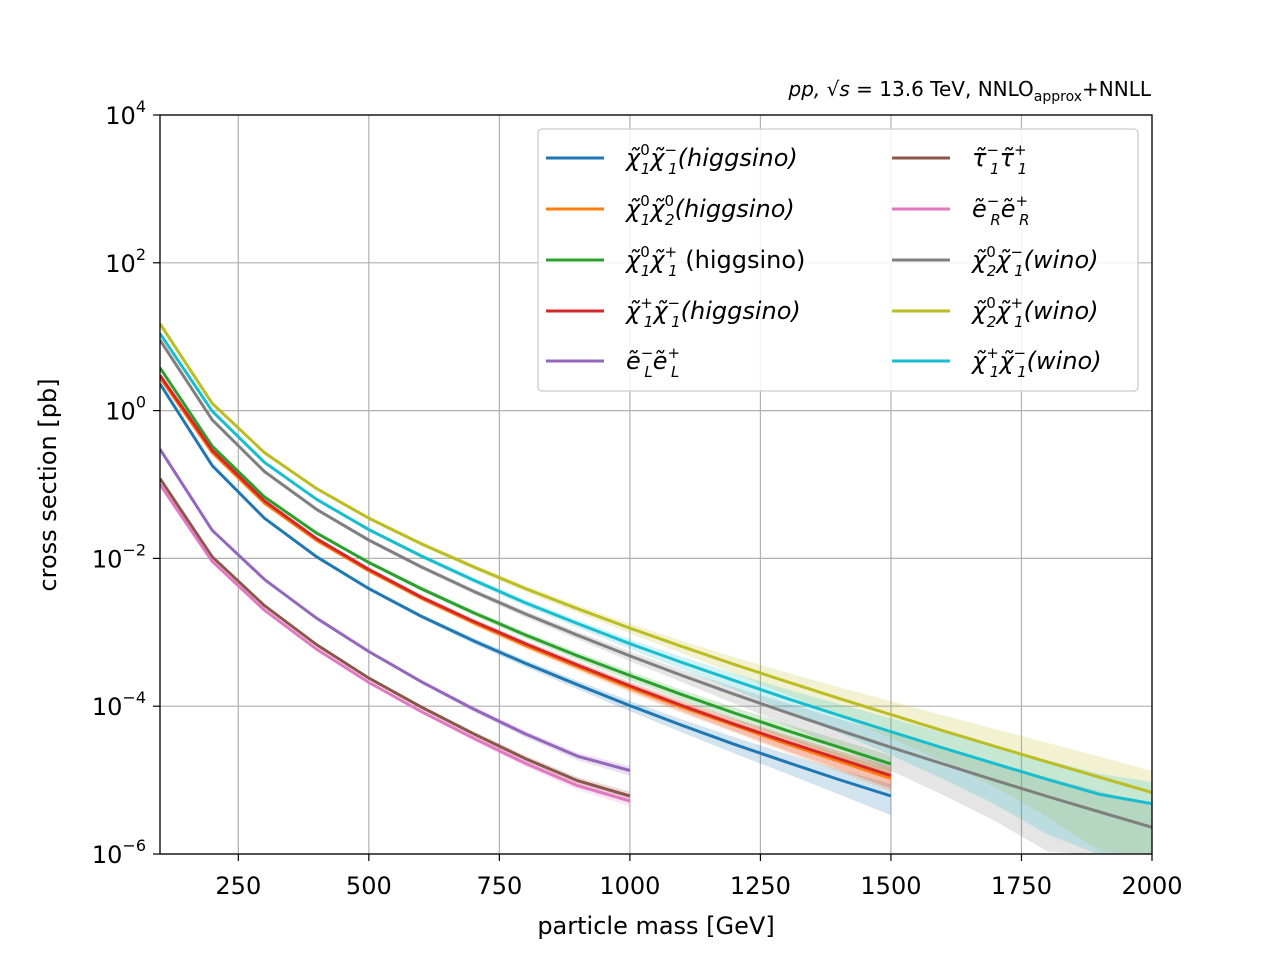  I want to click on legend-item-2: χ̃0 1χ̃+ 1 (higgsino), so click(675, 261).